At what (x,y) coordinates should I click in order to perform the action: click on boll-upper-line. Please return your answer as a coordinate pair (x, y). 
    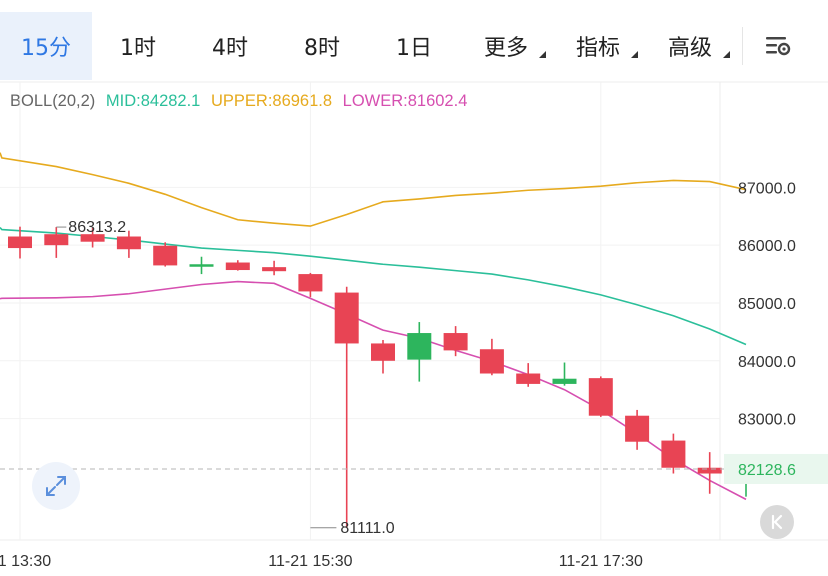
    Looking at the image, I should click on (373, 189).